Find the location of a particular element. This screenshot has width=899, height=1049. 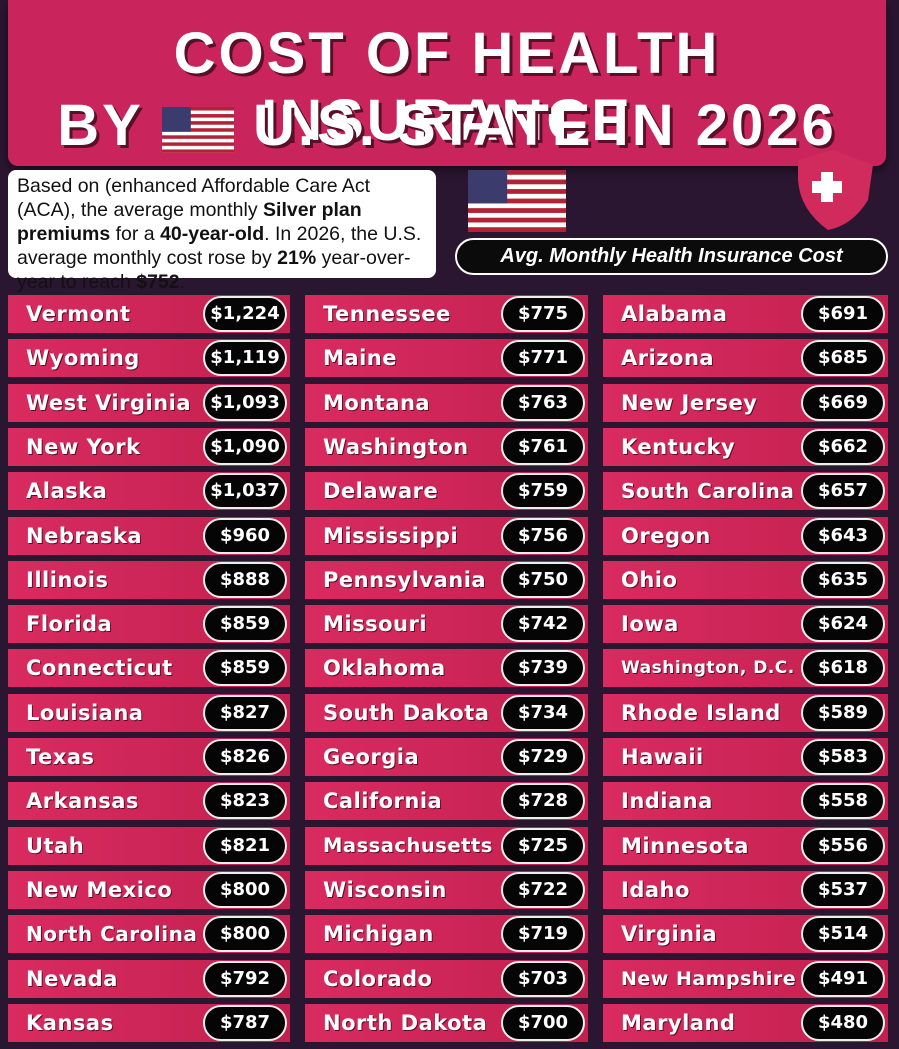

description-text: 40-year-old is located at coordinates (212, 234).